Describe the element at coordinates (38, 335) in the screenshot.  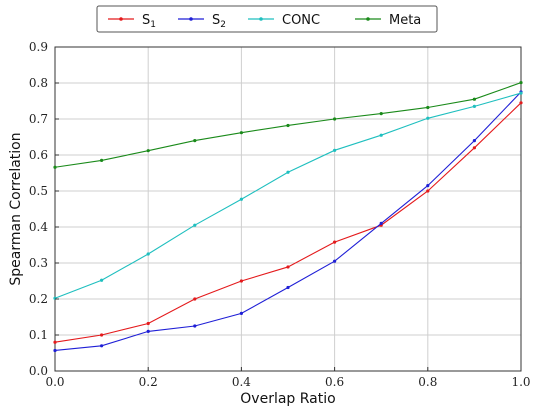
I see `y-tick-label: 0.1` at that location.